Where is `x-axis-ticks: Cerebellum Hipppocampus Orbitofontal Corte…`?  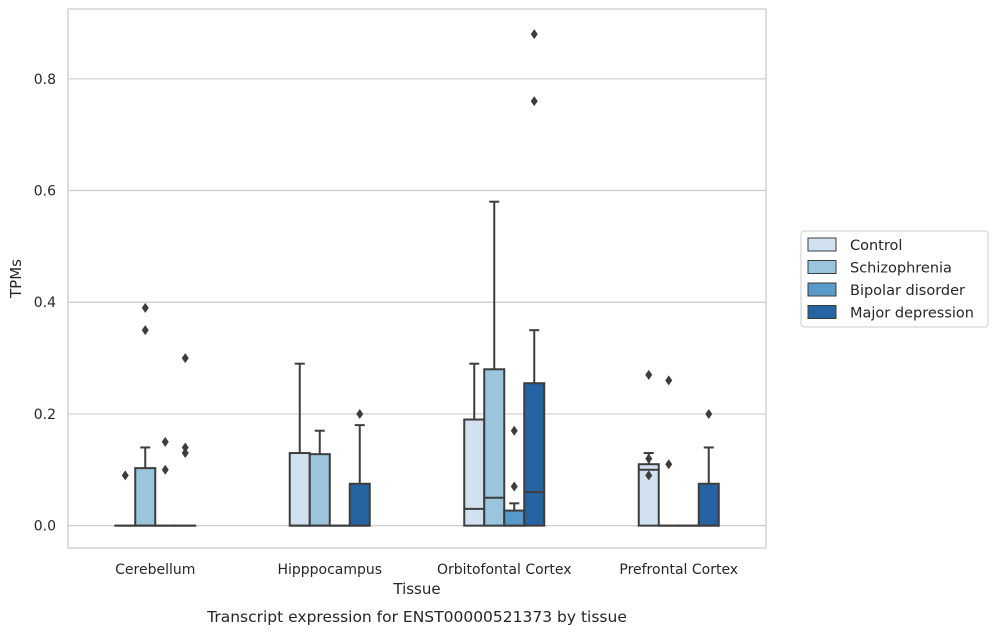 x-axis-ticks: Cerebellum Hipppocampus Orbitofontal Corte… is located at coordinates (426, 570).